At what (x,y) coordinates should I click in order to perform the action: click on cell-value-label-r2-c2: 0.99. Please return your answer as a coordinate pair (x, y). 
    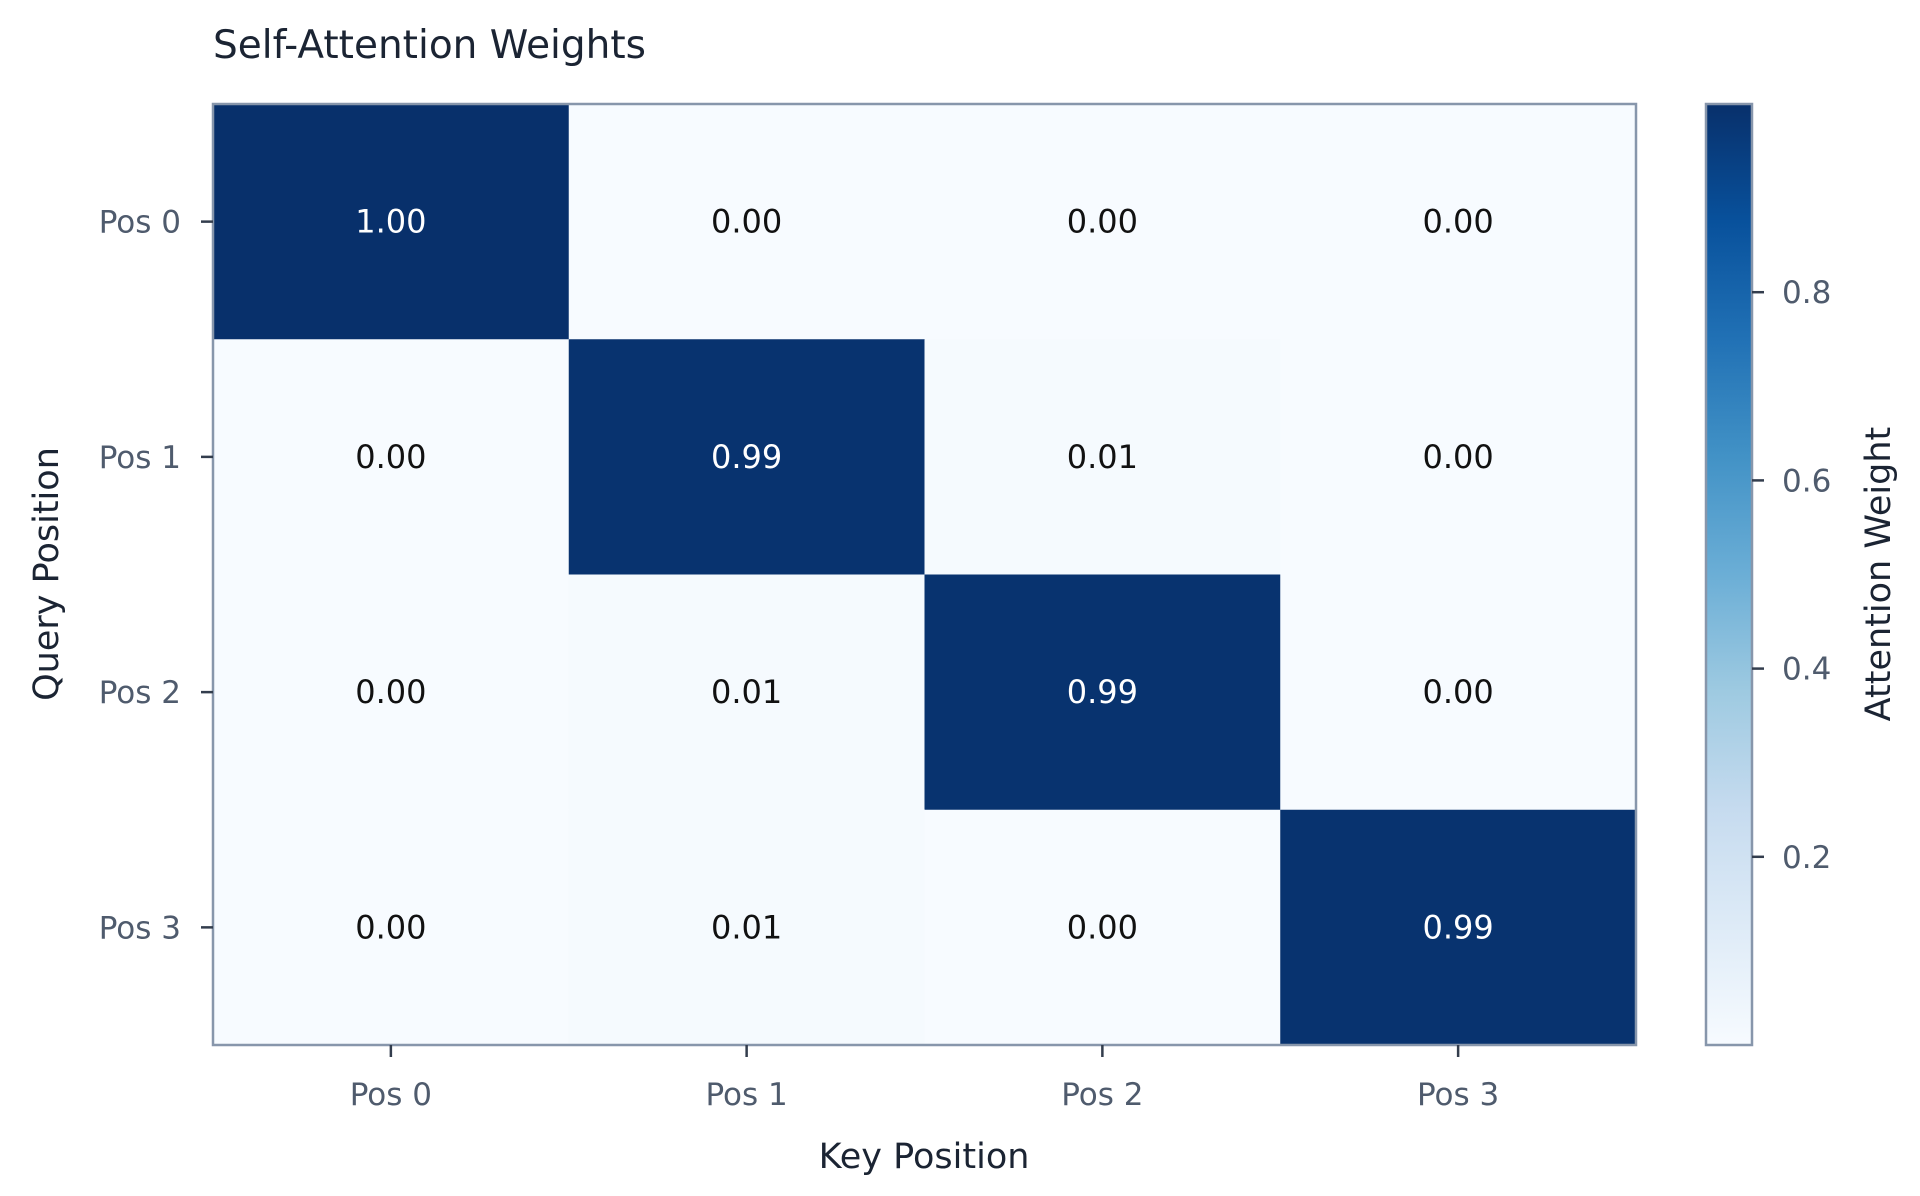
    Looking at the image, I should click on (1102, 692).